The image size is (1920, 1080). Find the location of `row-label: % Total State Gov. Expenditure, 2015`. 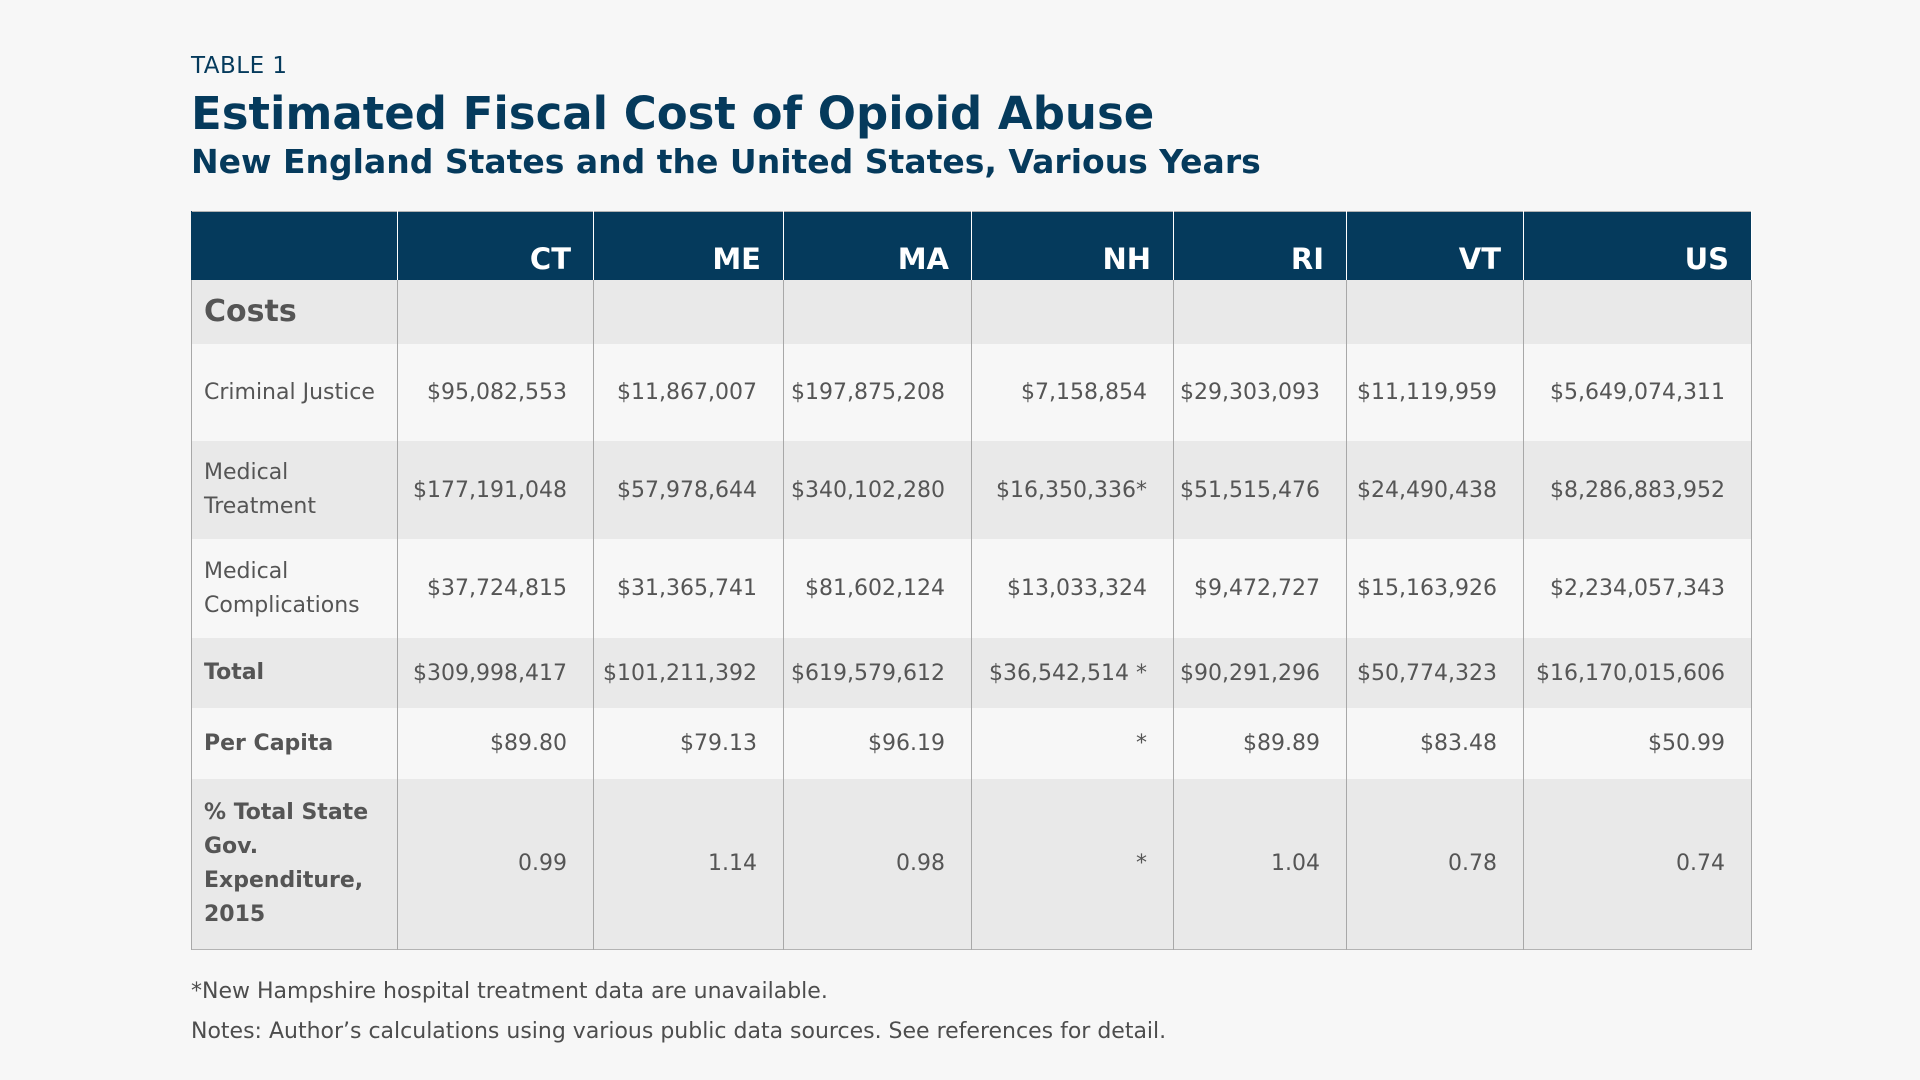

row-label: % Total State Gov. Expenditure, 2015 is located at coordinates (294, 864).